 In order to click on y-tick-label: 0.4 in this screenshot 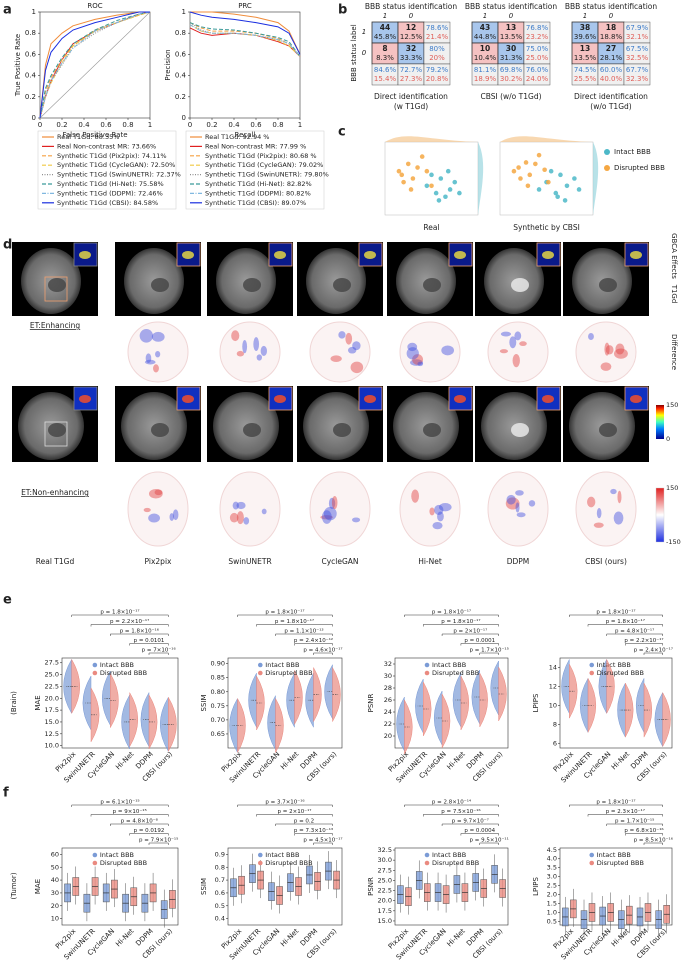, I will do `click(220, 919)`.